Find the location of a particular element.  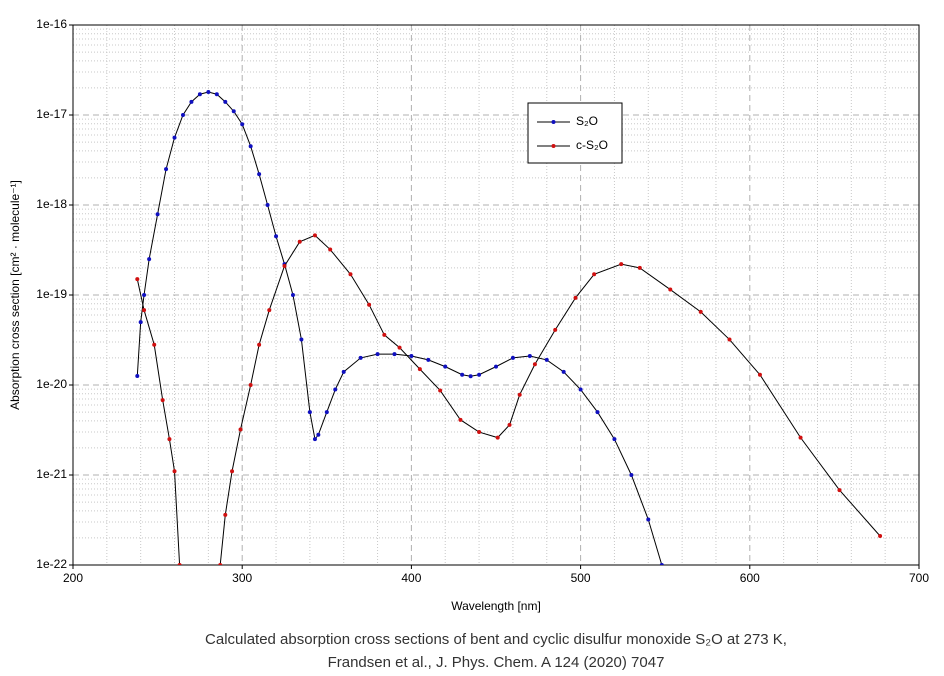

legend-label: c-S₂O is located at coordinates (592, 145).